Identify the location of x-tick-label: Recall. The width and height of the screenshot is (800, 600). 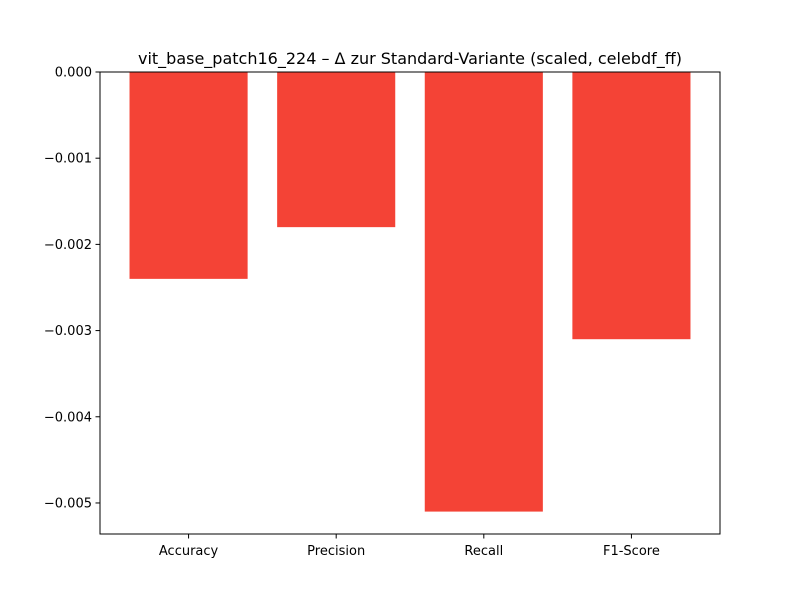
(483, 551).